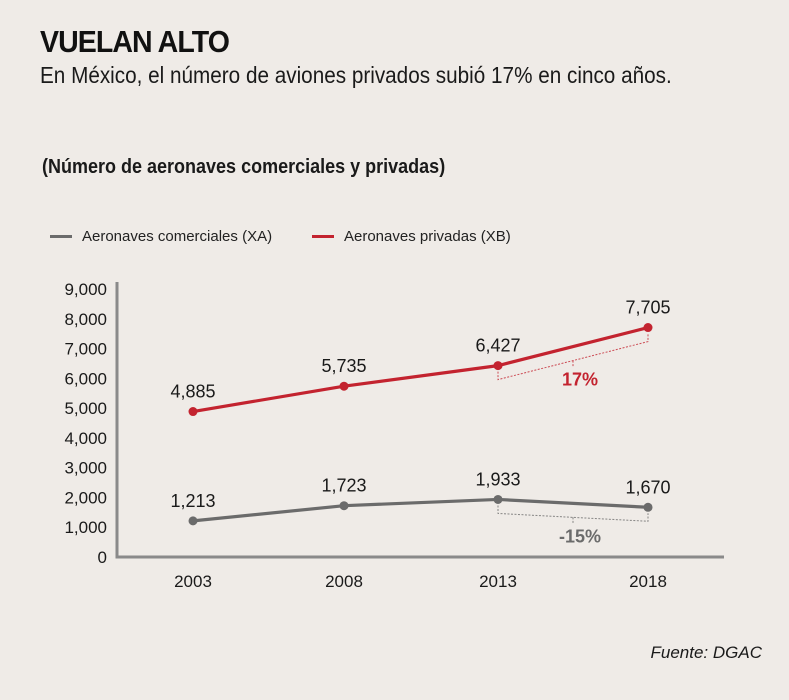  I want to click on series-line-comerciales, so click(420, 510).